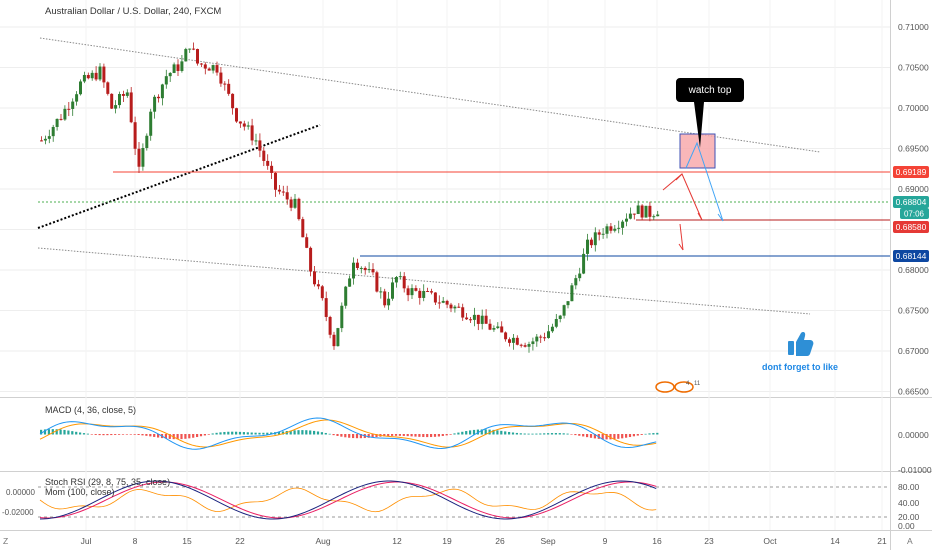 The height and width of the screenshot is (555, 932). Describe the element at coordinates (681, 237) in the screenshot. I see `projection-arrow-down` at that location.